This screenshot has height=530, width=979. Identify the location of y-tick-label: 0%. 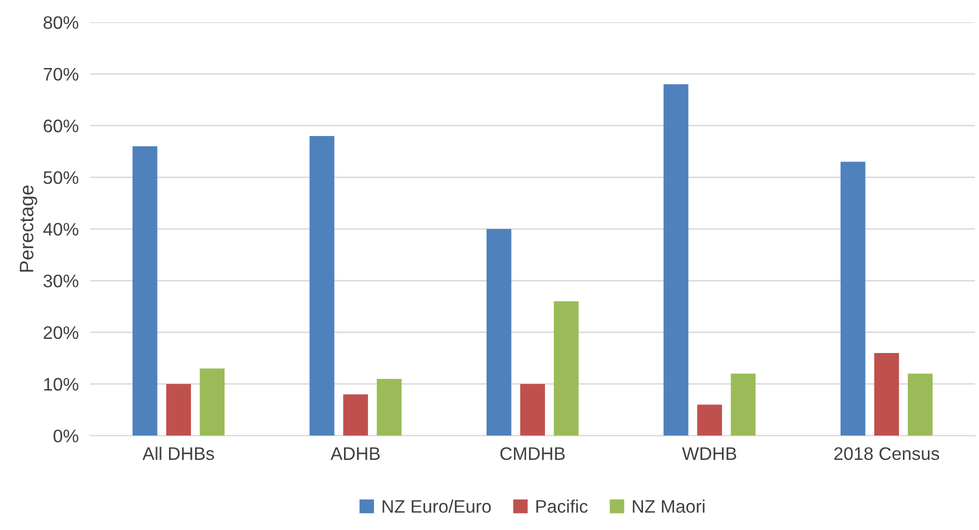
(66, 436).